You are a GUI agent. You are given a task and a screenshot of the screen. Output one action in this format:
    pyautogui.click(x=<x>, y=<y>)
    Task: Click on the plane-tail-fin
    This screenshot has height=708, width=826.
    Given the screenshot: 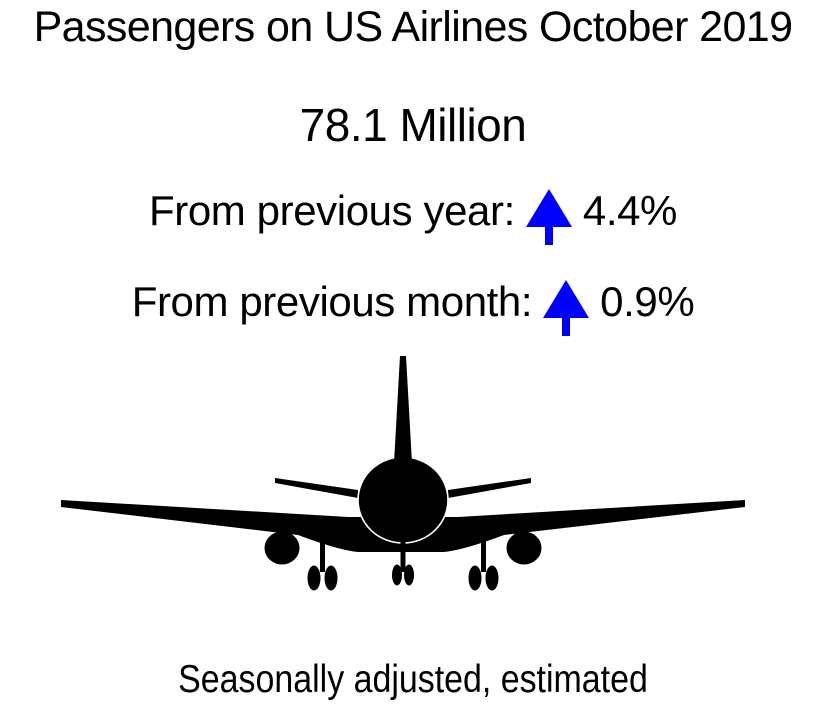 What is the action you would take?
    pyautogui.click(x=403, y=409)
    